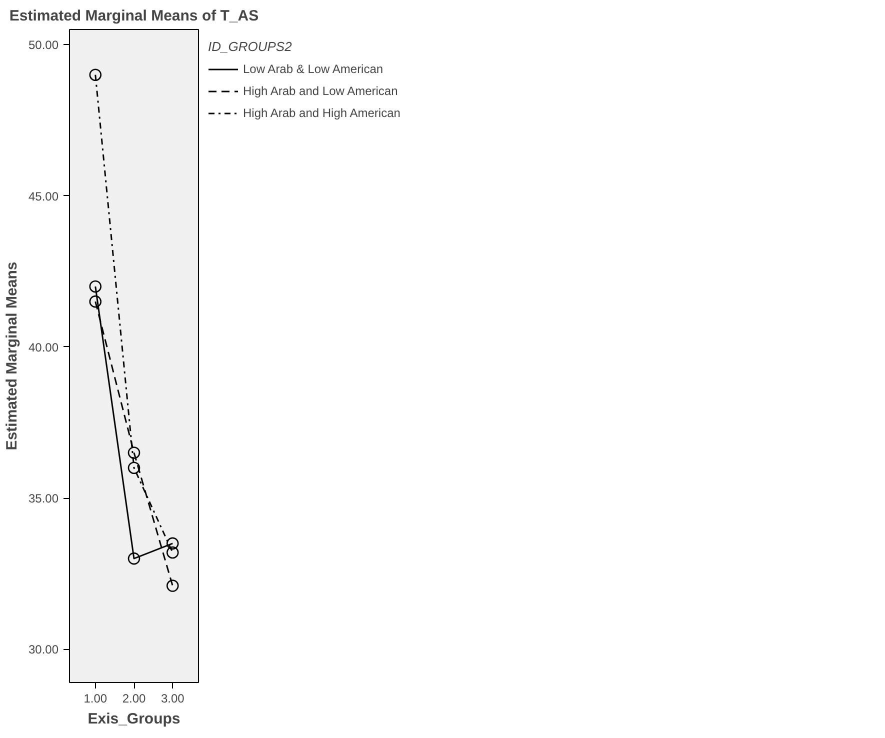 The height and width of the screenshot is (738, 885). I want to click on x-tick-label: 1.00, so click(96, 699).